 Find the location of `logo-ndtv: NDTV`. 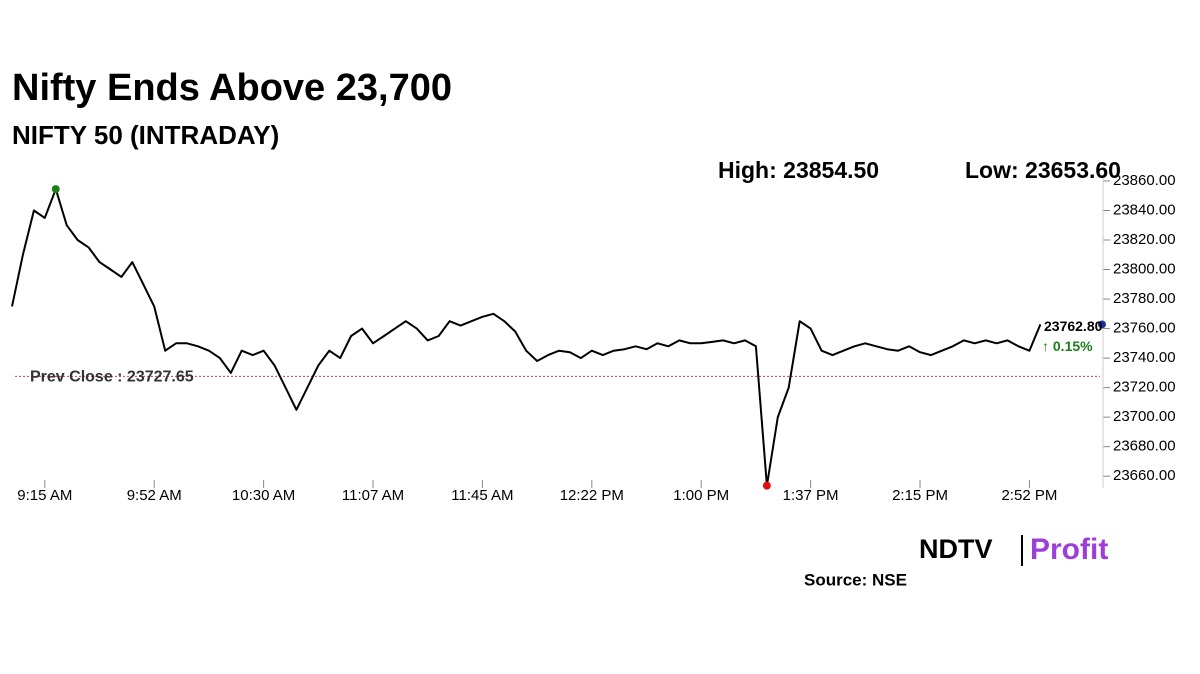

logo-ndtv: NDTV is located at coordinates (956, 549).